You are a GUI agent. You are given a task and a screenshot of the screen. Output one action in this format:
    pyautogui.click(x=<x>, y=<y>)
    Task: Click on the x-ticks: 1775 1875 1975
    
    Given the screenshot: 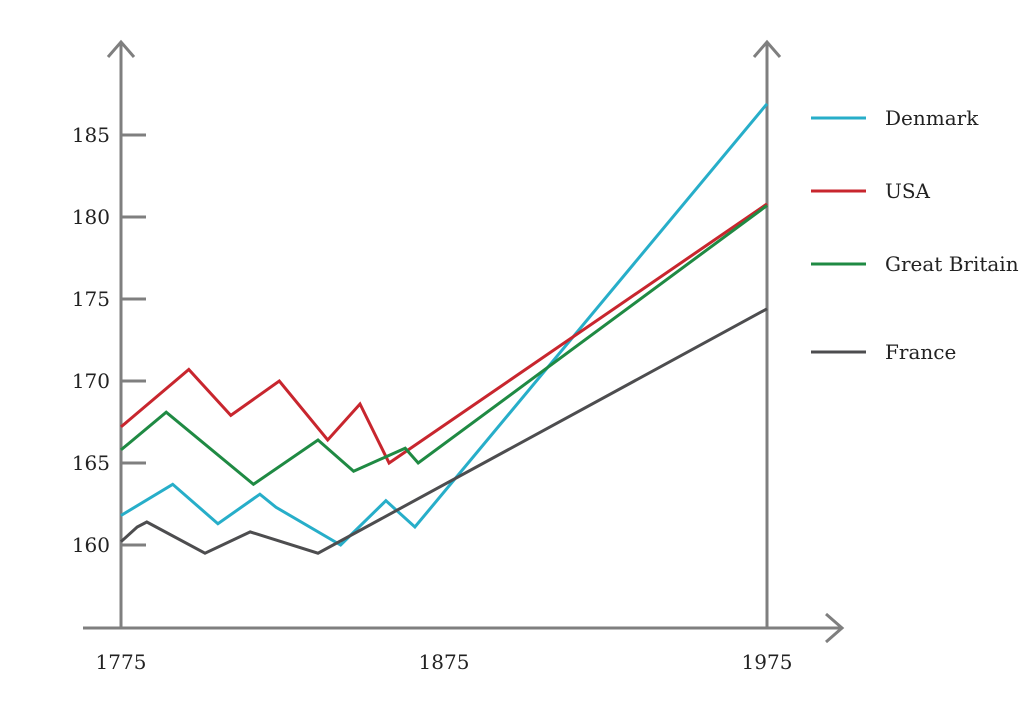 What is the action you would take?
    pyautogui.click(x=444, y=662)
    